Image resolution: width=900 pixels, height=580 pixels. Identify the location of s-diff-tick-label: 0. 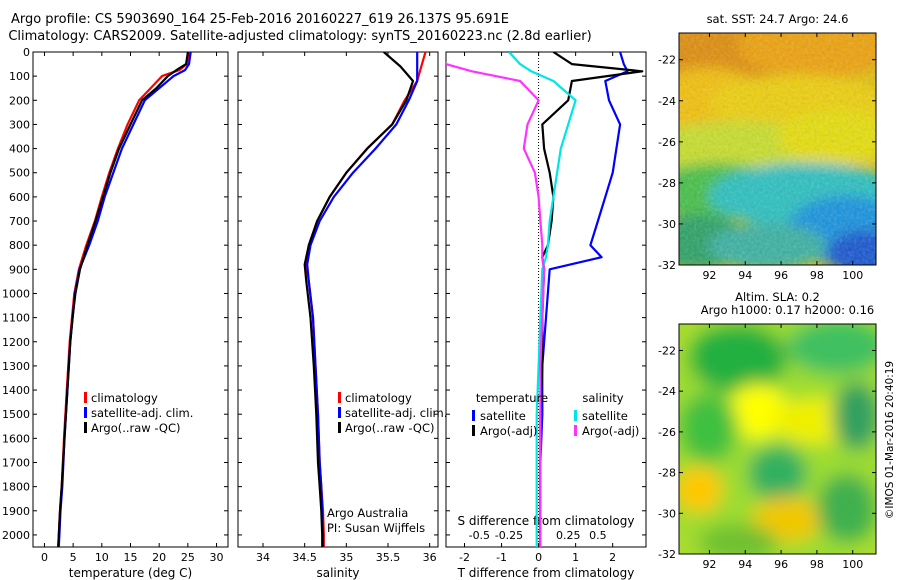
(538, 535).